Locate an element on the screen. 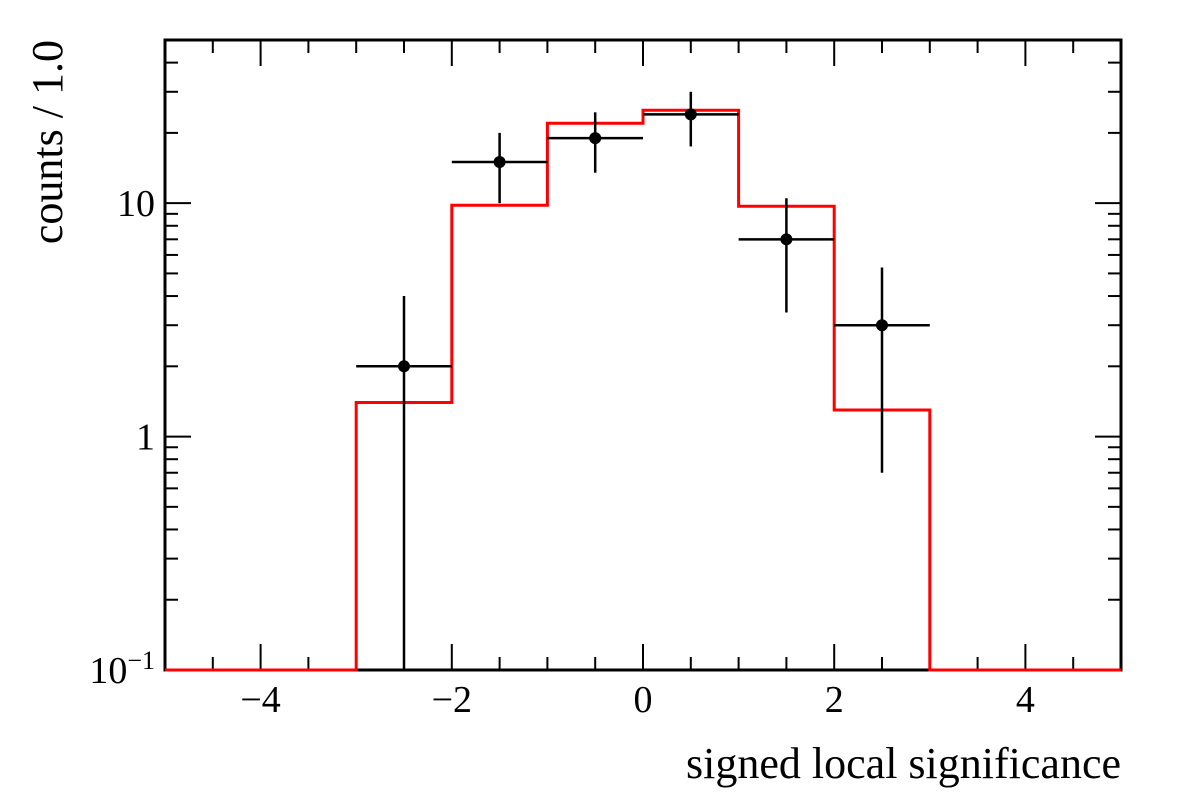  x-tick-label: −4 is located at coordinates (260, 700).